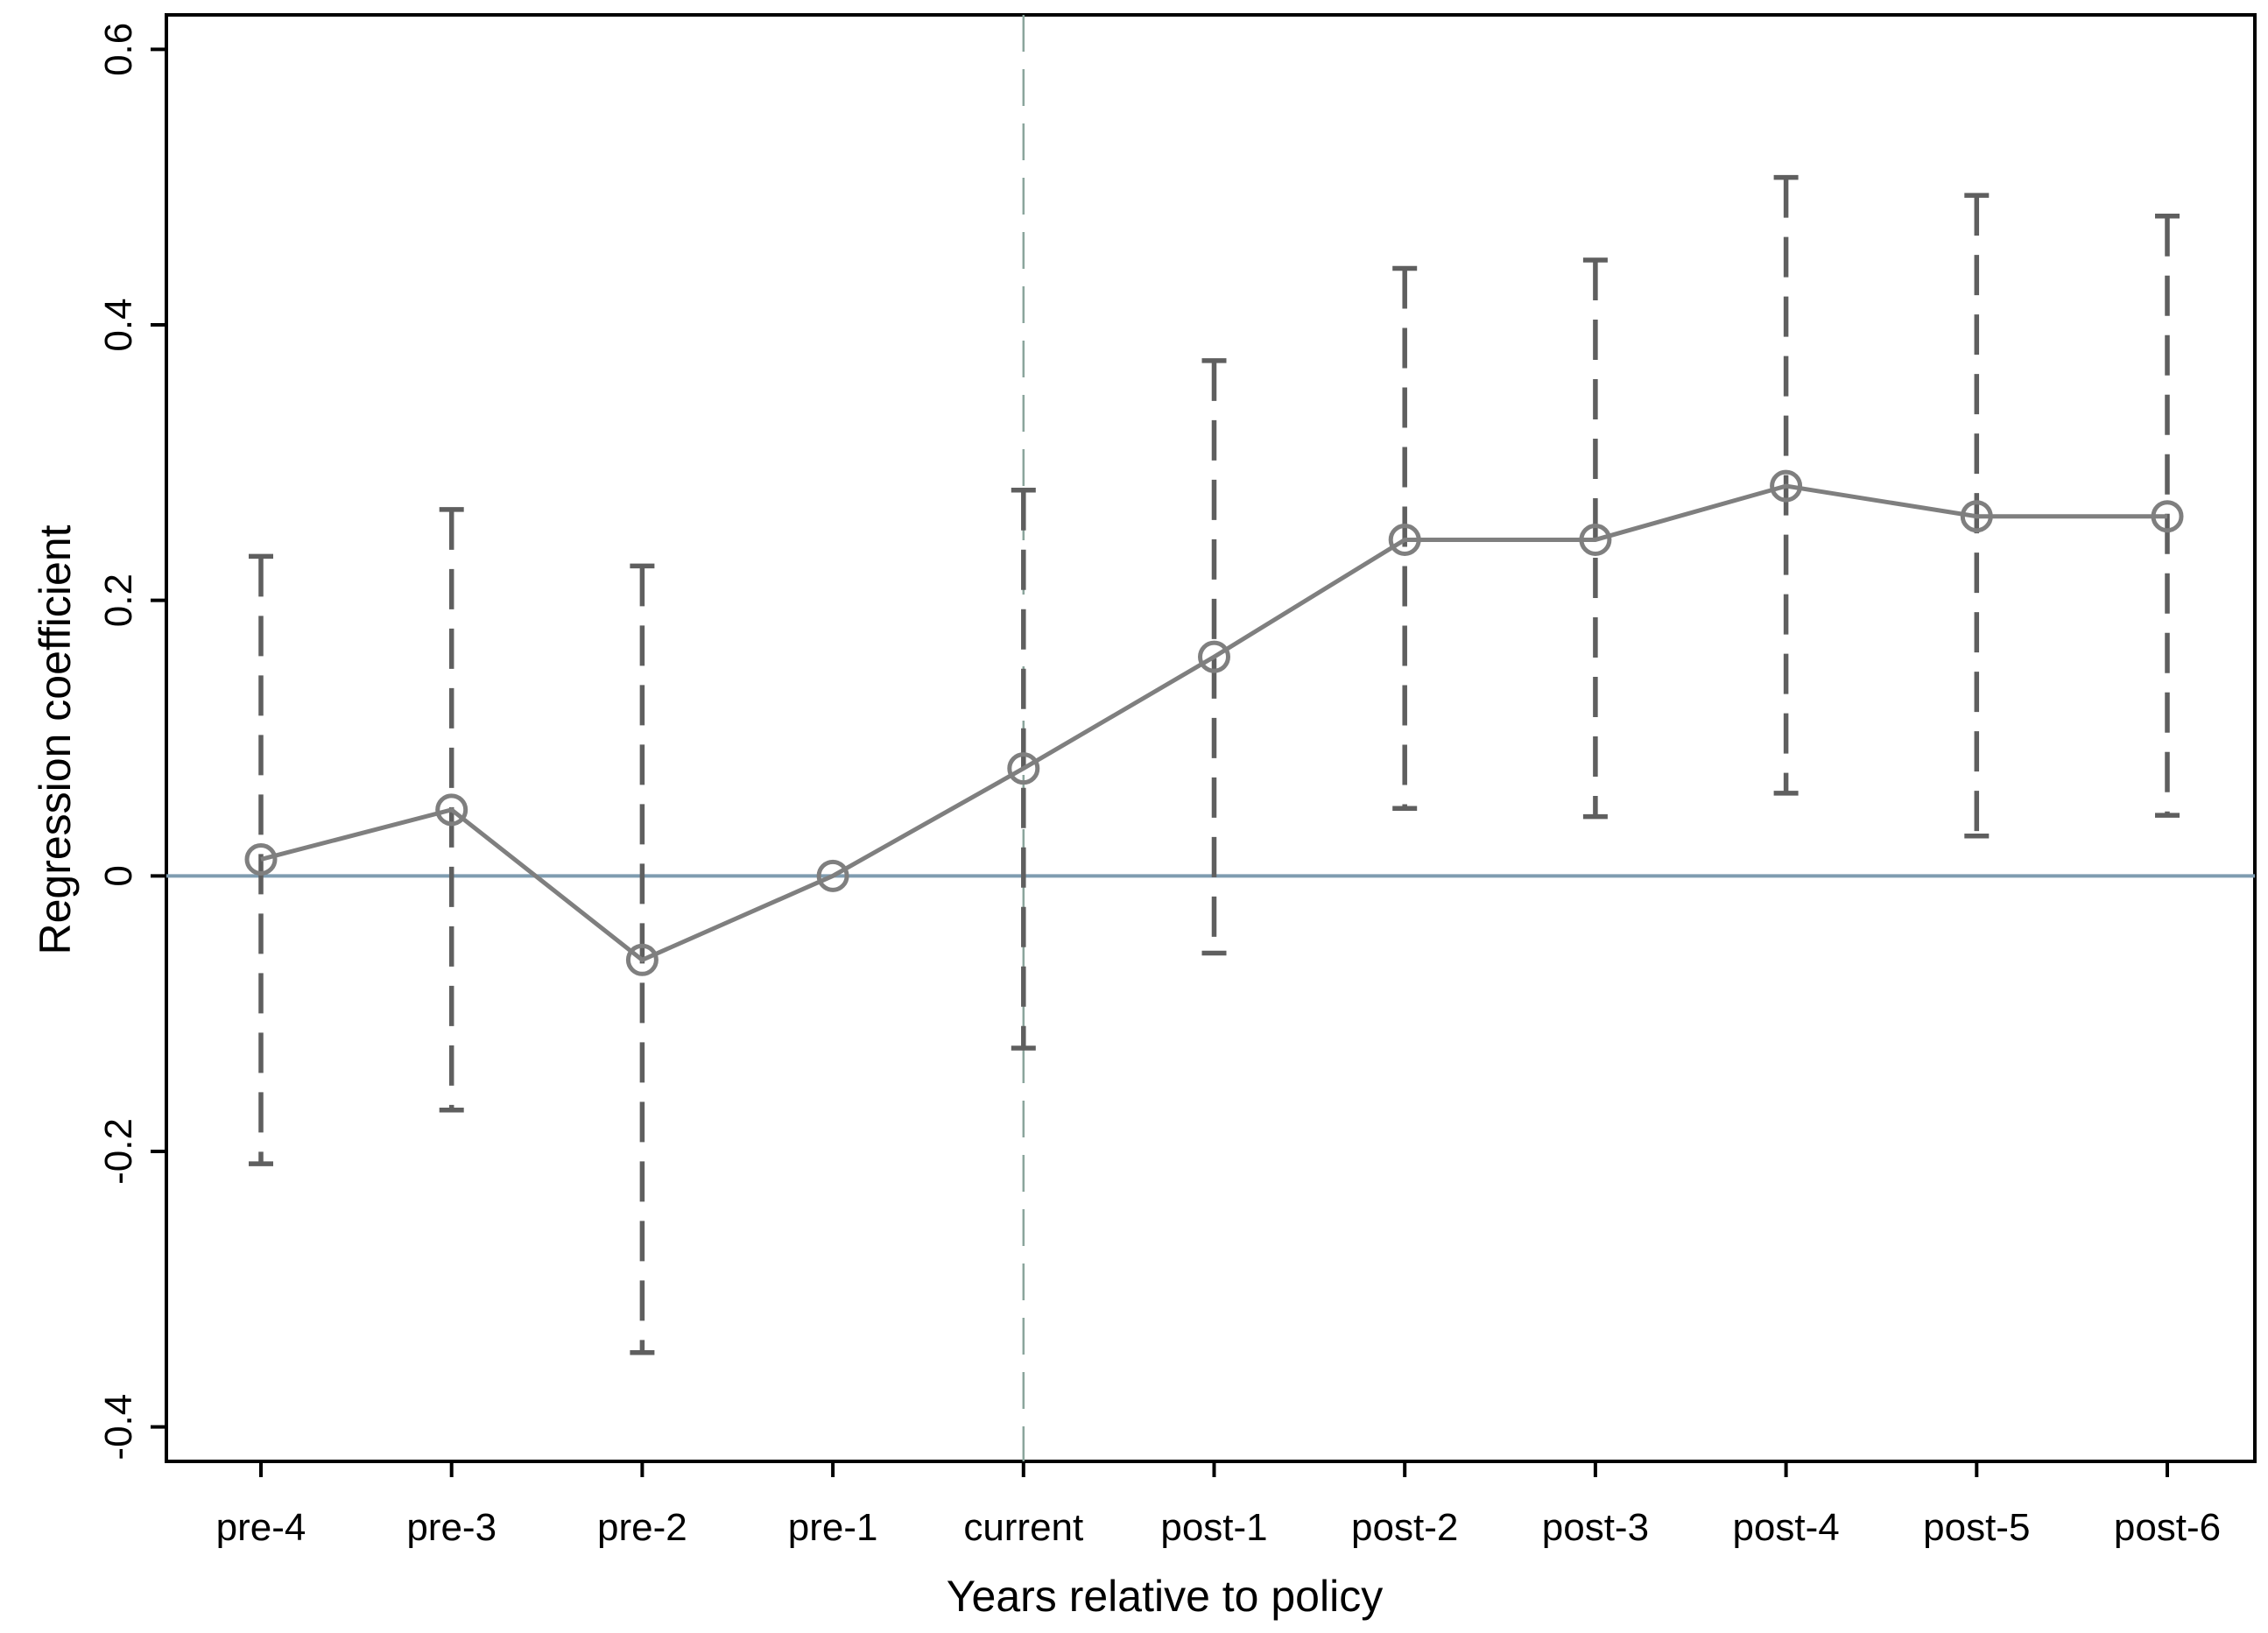 The width and height of the screenshot is (2268, 1633). Describe the element at coordinates (2167, 1527) in the screenshot. I see `x-tick-label: post-6` at that location.